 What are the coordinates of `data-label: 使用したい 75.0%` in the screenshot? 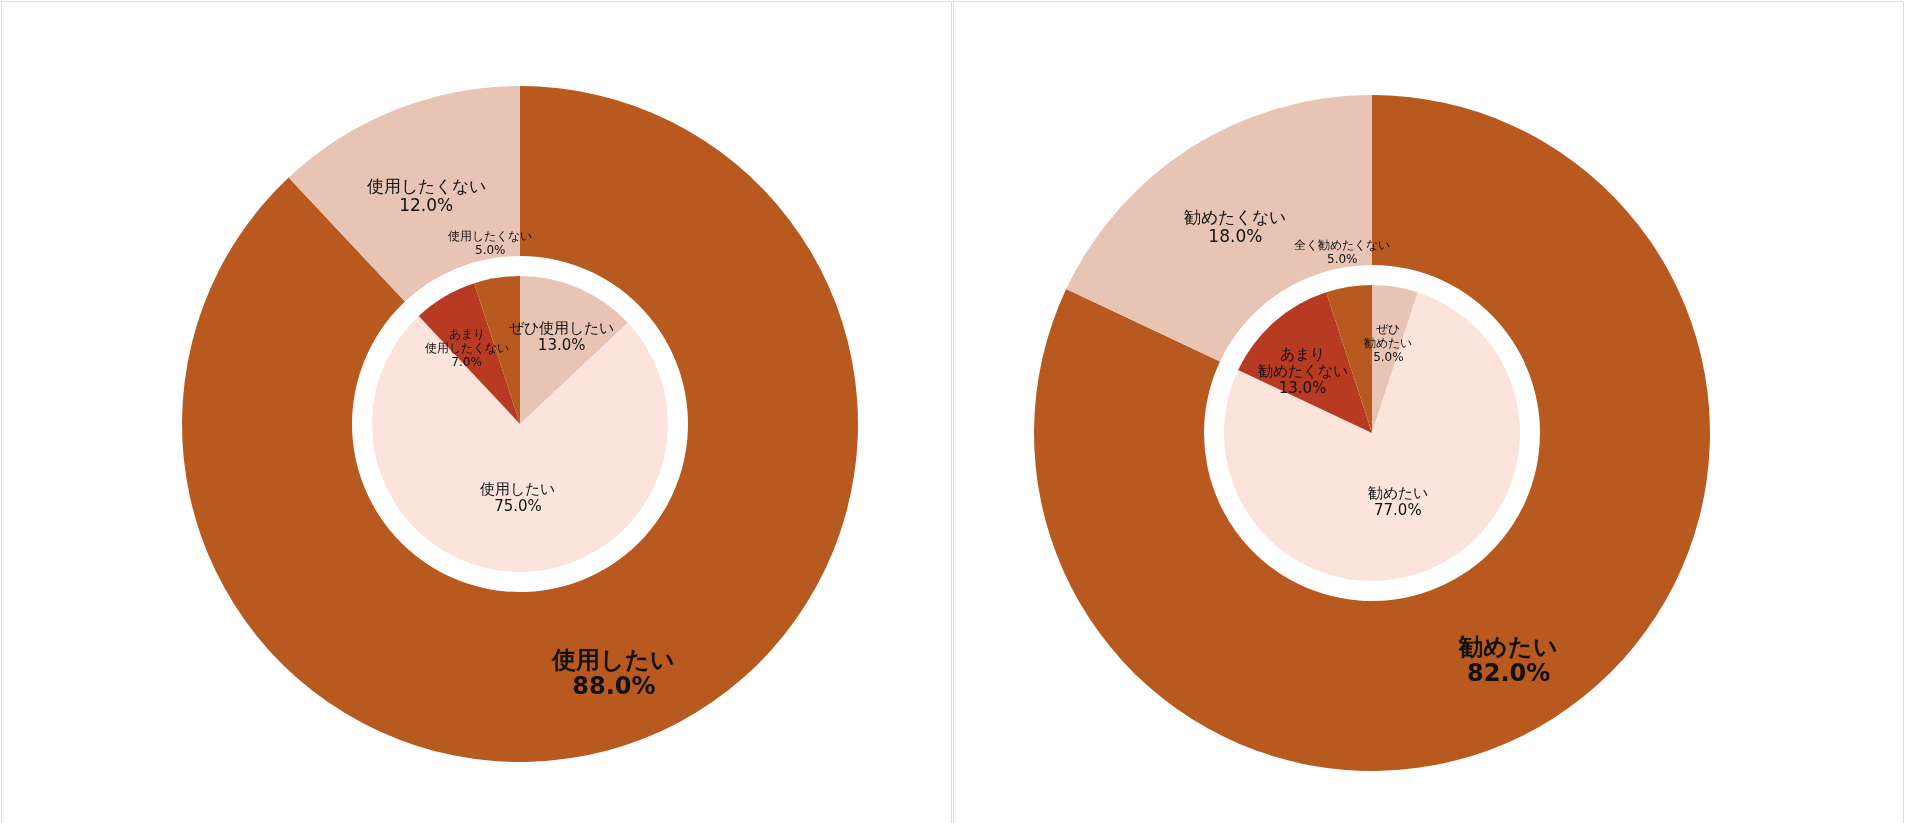 It's located at (518, 497).